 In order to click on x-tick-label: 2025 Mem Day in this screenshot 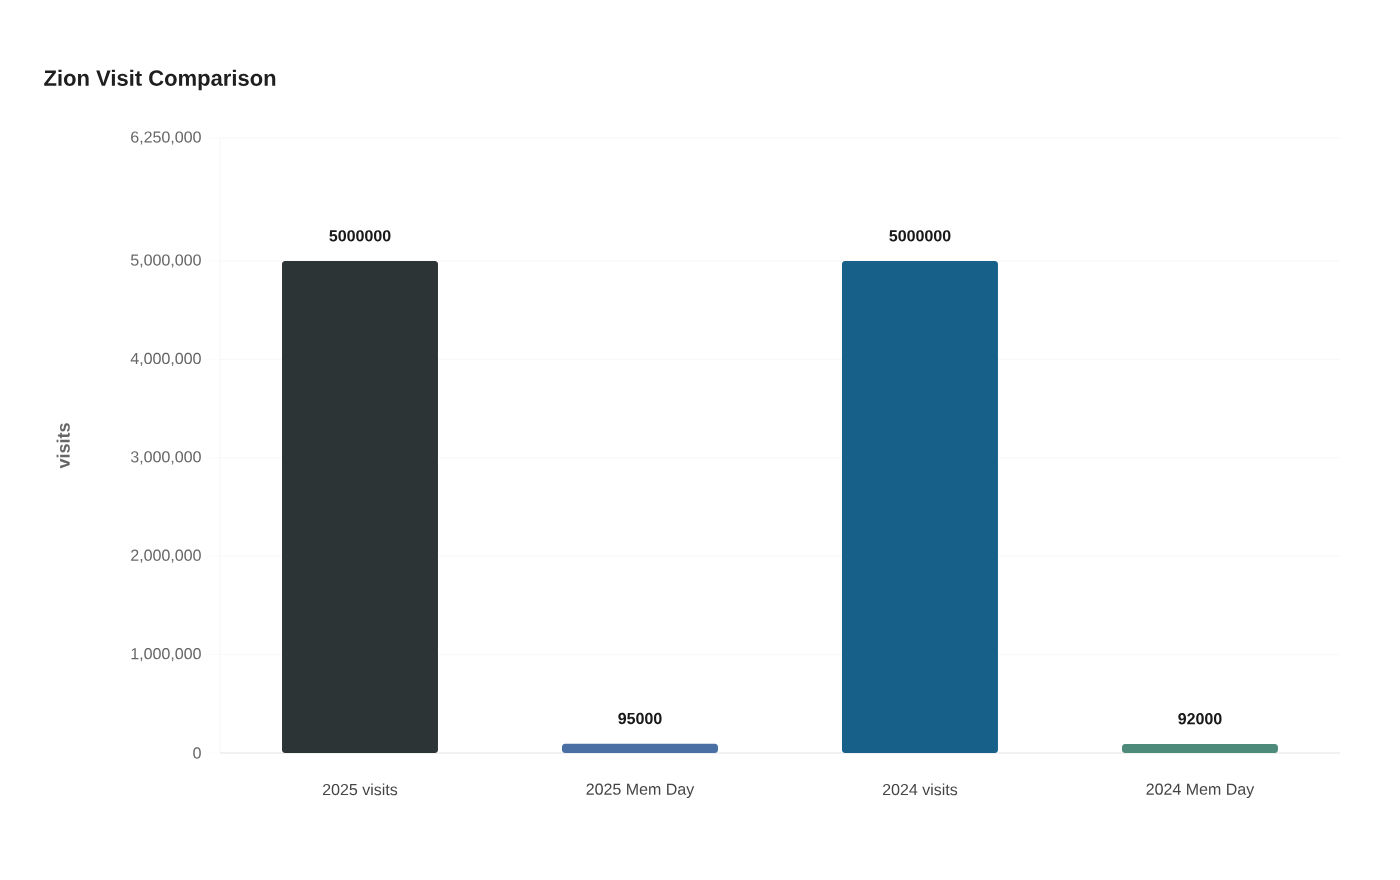, I will do `click(640, 791)`.